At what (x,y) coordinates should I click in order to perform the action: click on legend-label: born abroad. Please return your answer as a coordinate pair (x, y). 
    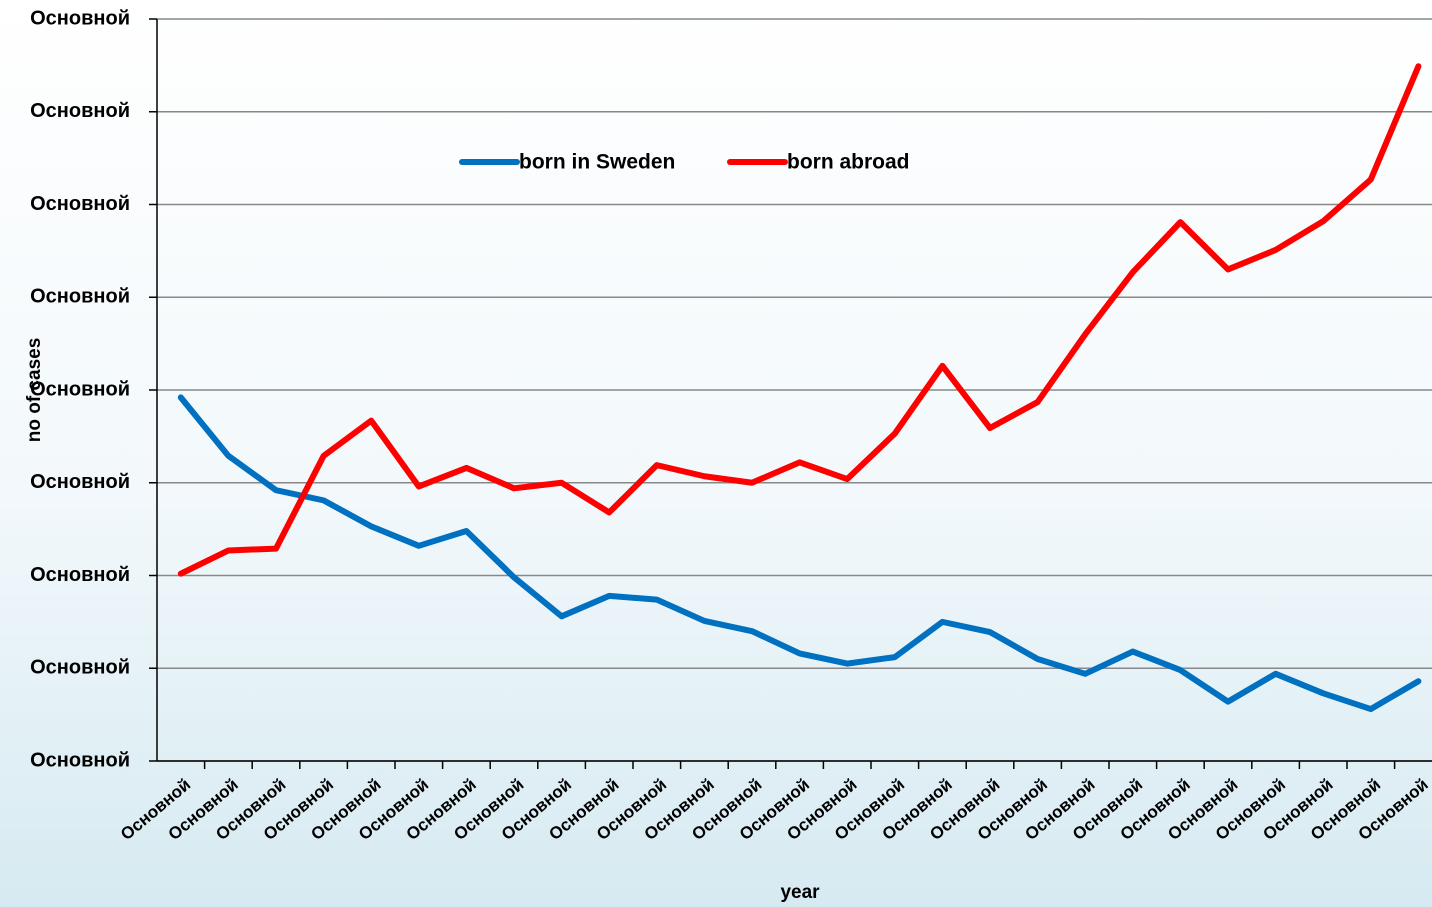
    Looking at the image, I should click on (848, 162).